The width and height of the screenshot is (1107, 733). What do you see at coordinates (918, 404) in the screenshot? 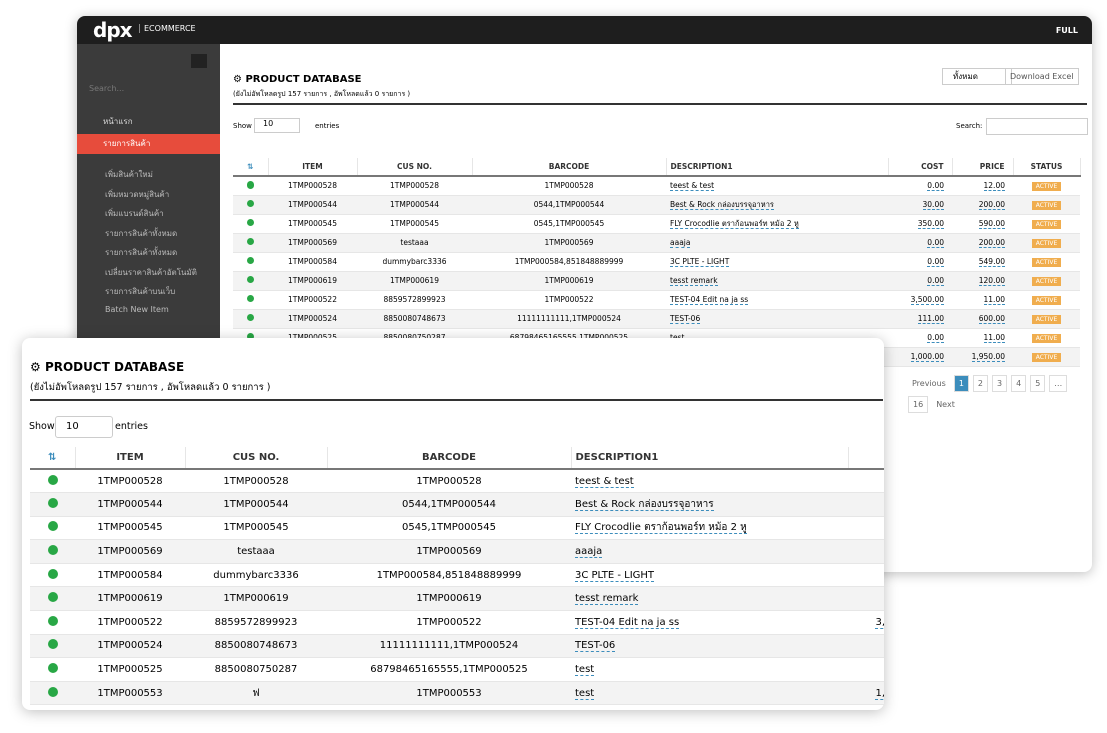
I see `page-link: 16` at bounding box center [918, 404].